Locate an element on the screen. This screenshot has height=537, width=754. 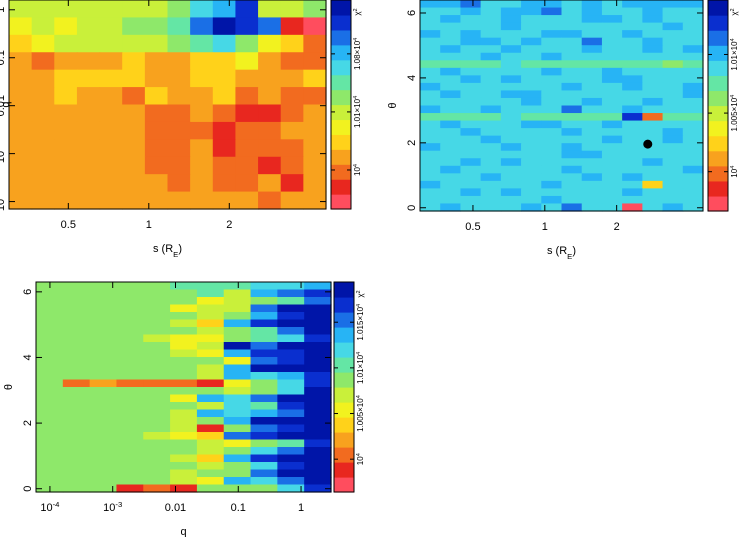
colorbar-label: 104 is located at coordinates (734, 172).